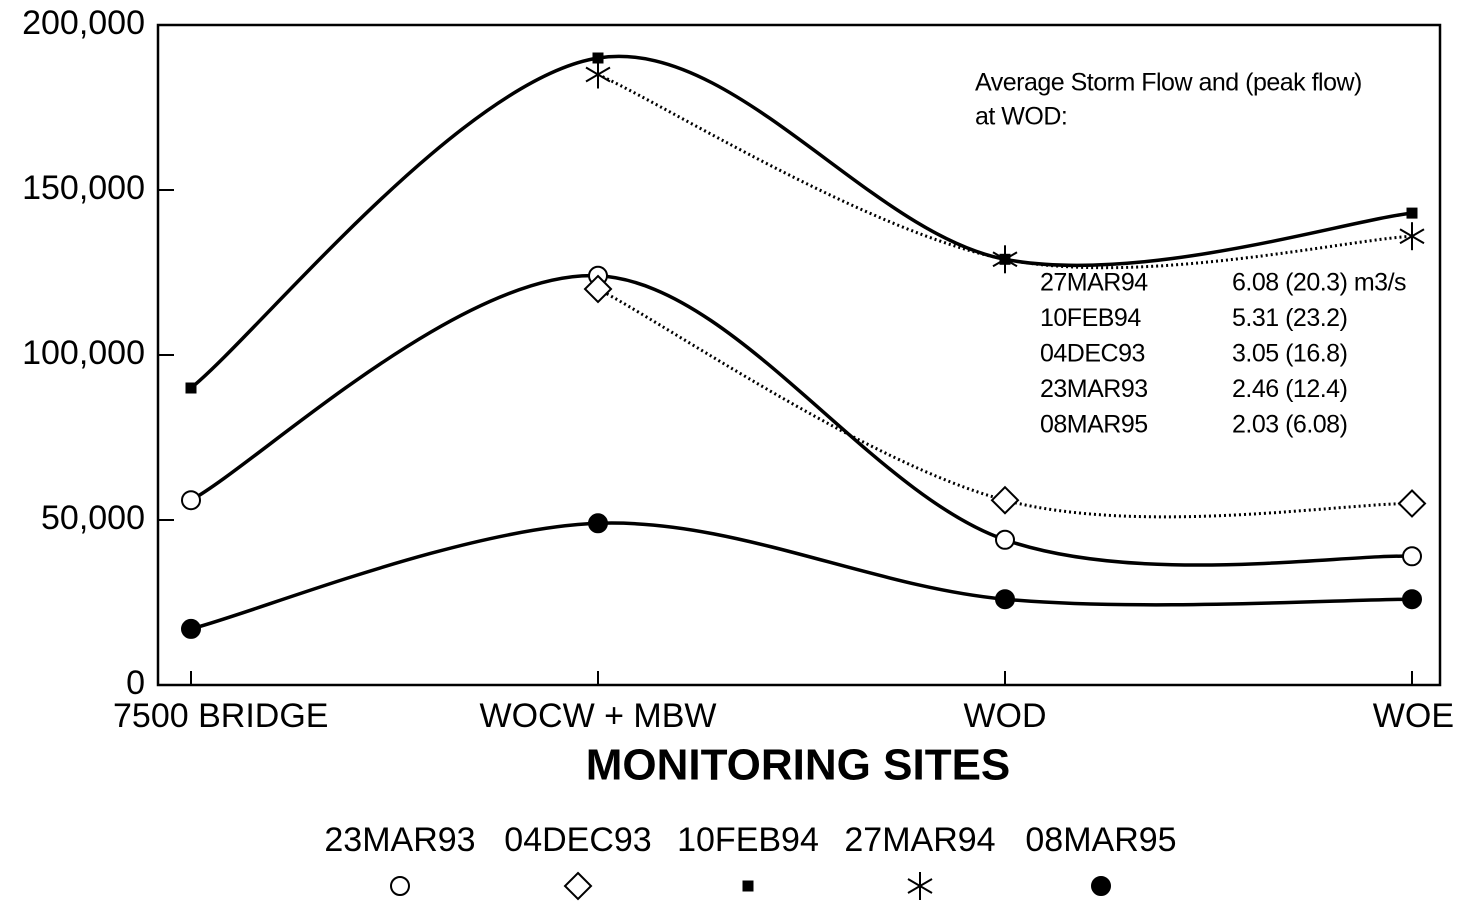 This screenshot has height=903, width=1460. Describe the element at coordinates (135, 683) in the screenshot. I see `y-tick-label: 0` at that location.